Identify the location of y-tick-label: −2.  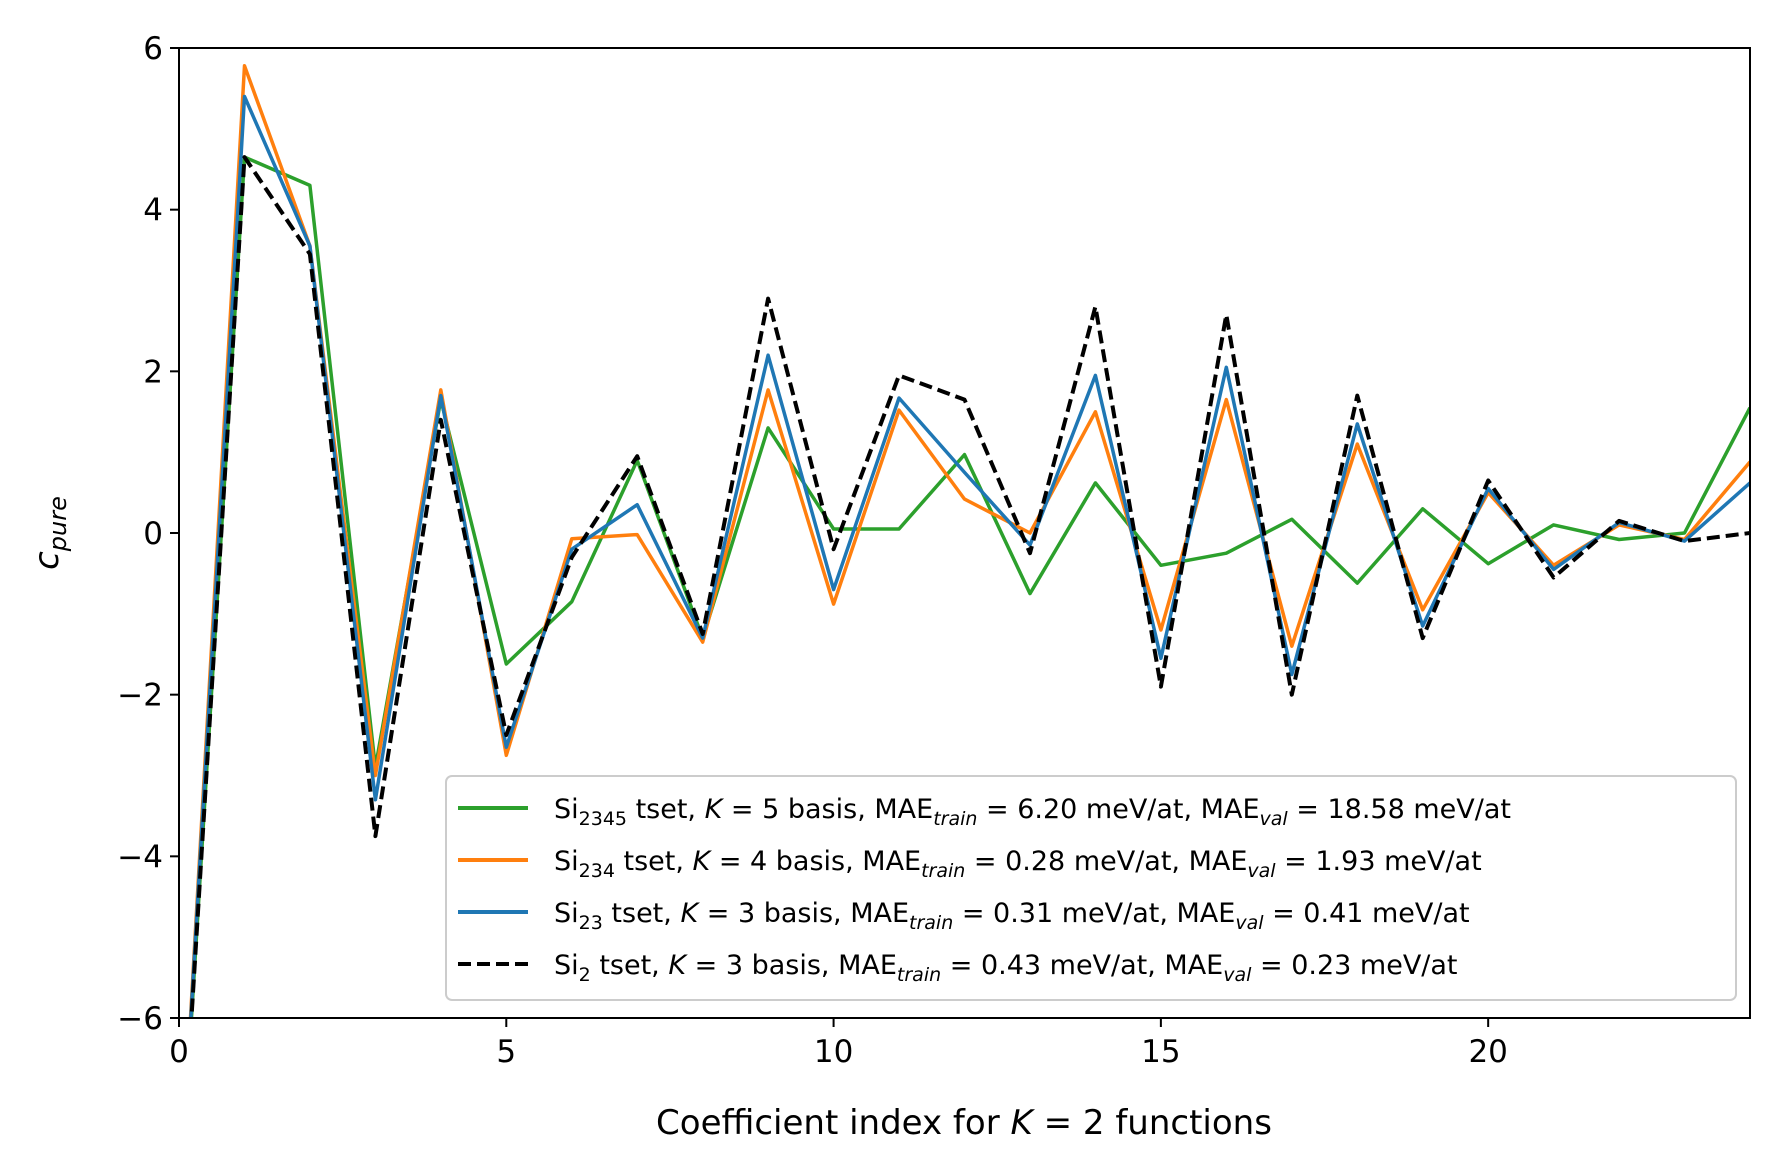
(140, 696).